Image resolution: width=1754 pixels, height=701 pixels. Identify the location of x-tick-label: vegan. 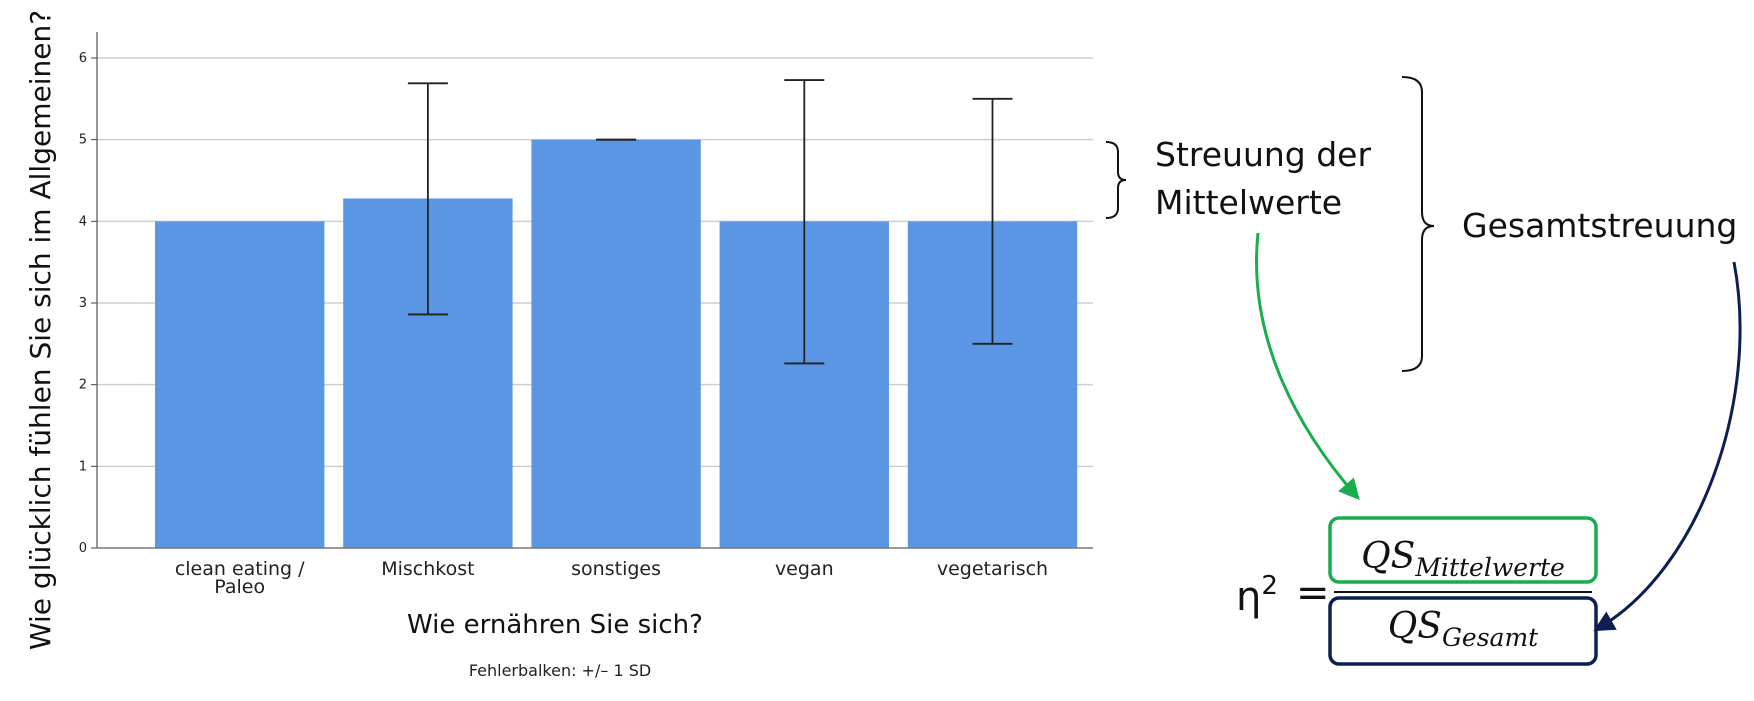
(804, 569).